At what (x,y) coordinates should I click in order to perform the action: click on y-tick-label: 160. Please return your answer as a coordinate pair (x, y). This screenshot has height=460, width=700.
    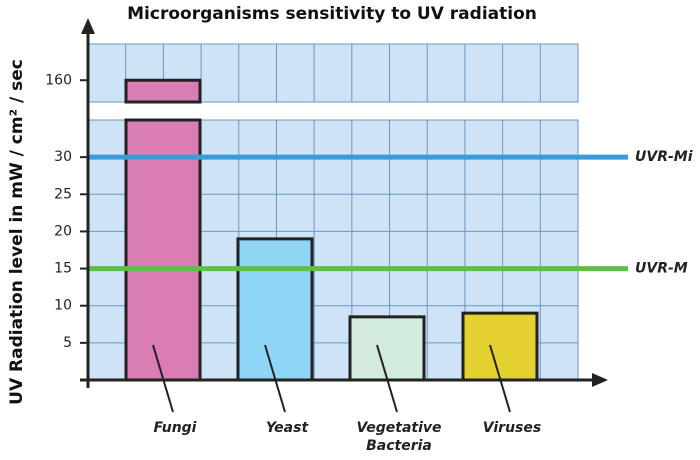
    Looking at the image, I should click on (58, 80).